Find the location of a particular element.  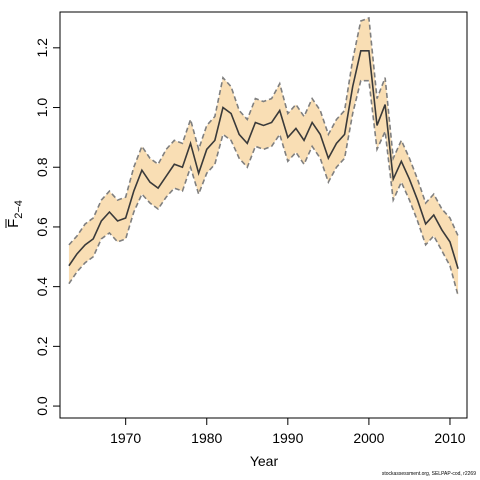

x-tick-label: 2010 is located at coordinates (449, 438).